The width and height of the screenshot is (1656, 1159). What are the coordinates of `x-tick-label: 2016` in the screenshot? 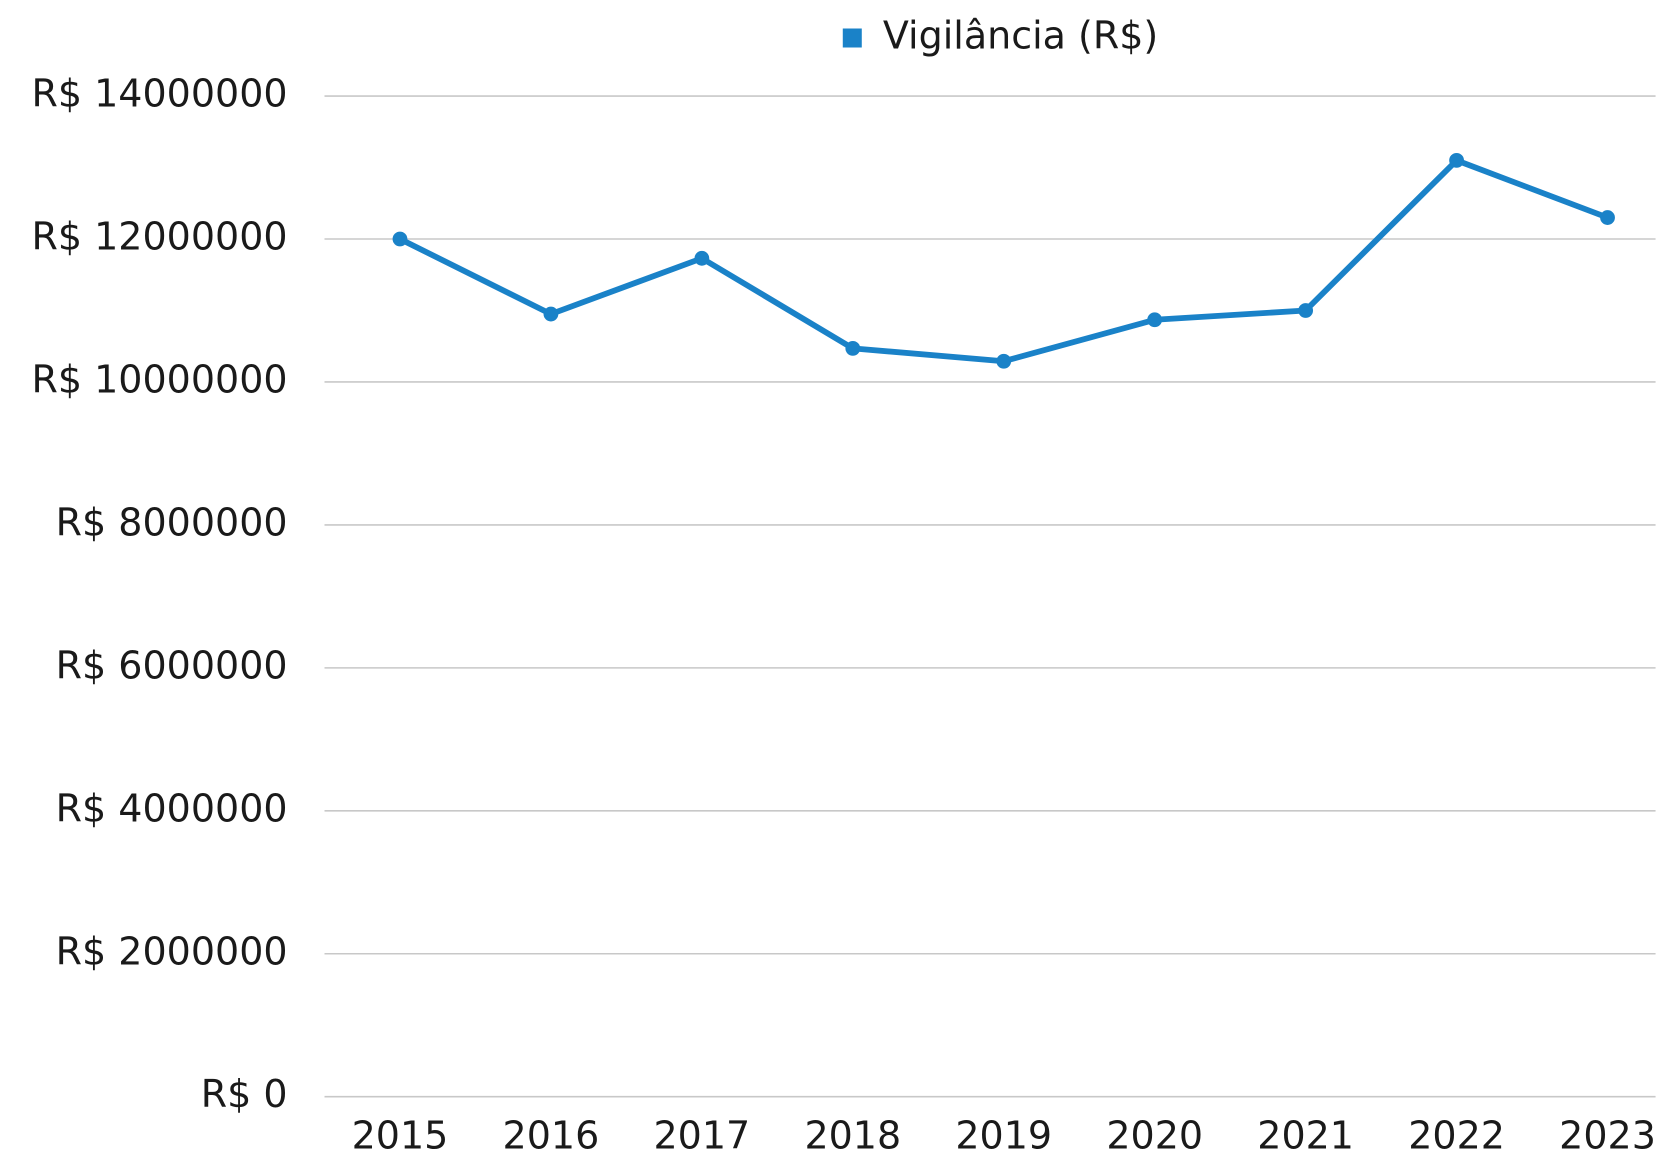 It's located at (551, 1135).